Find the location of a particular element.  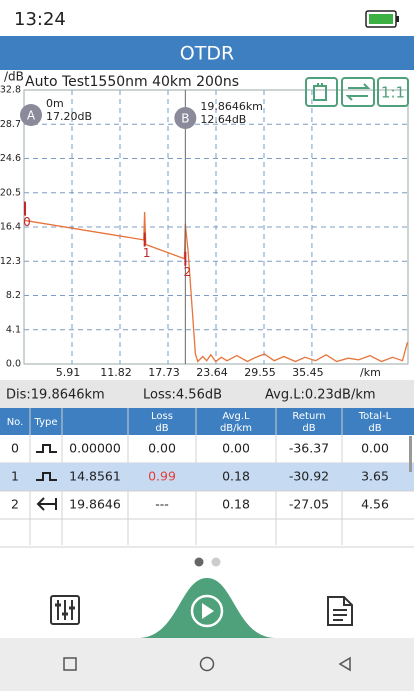

y-tick-label: 28.7 is located at coordinates (10, 124).